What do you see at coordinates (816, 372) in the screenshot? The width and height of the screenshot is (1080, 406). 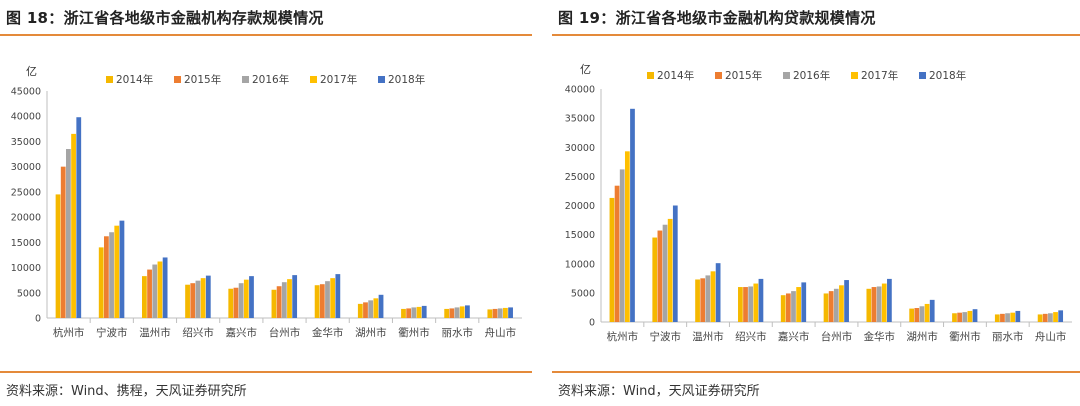 I see `source-divider` at bounding box center [816, 372].